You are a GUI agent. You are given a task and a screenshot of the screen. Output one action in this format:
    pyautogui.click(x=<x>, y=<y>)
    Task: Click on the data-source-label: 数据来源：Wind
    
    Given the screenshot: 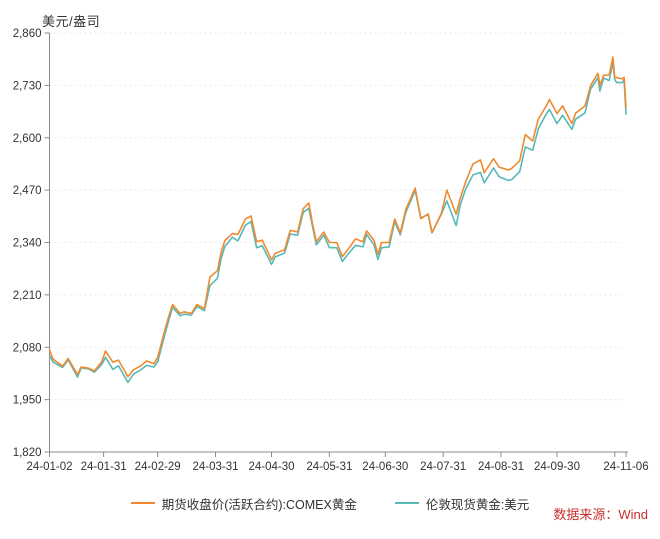 What is the action you would take?
    pyautogui.click(x=600, y=514)
    